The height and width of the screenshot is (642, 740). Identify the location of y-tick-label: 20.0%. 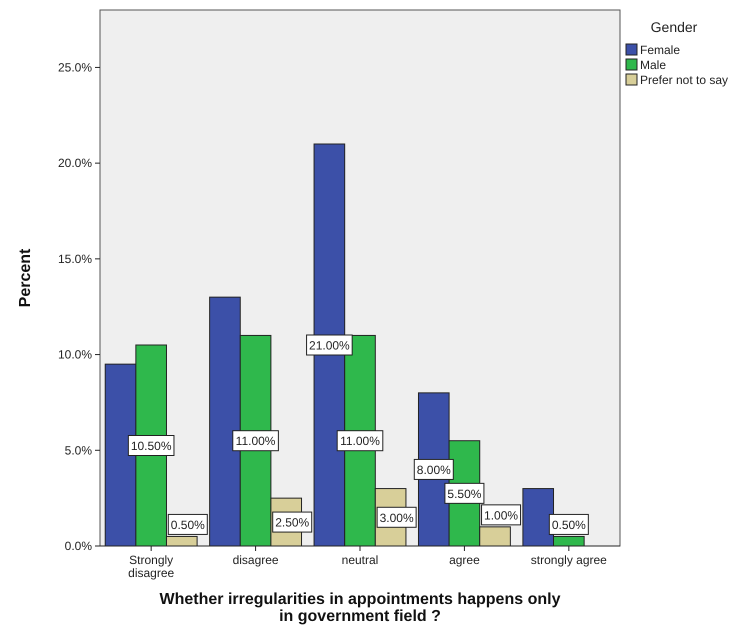
(75, 163).